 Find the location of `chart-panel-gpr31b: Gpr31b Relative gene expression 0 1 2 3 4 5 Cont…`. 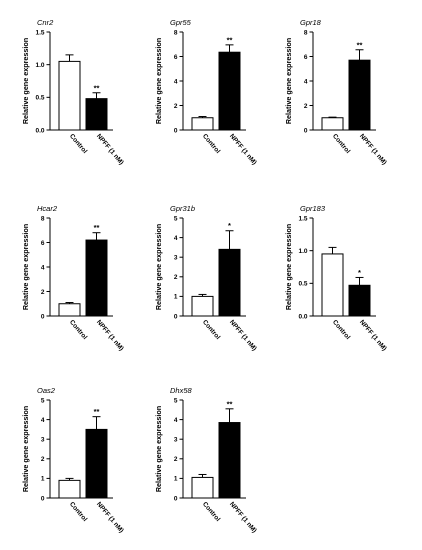

chart-panel-gpr31b: Gpr31b Relative gene expression 0 1 2 3 4 5 Cont… is located at coordinates (206, 278).